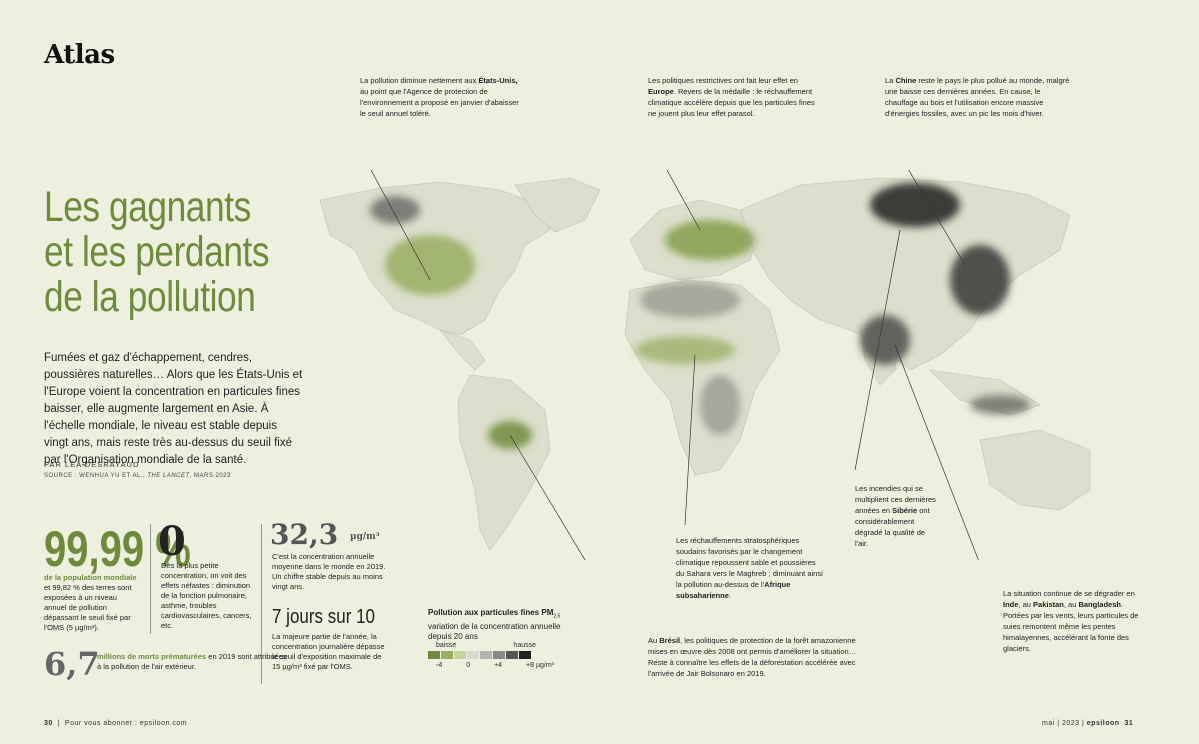 The height and width of the screenshot is (744, 1199). I want to click on stat-population-bold: de la population mondiale, so click(90, 577).